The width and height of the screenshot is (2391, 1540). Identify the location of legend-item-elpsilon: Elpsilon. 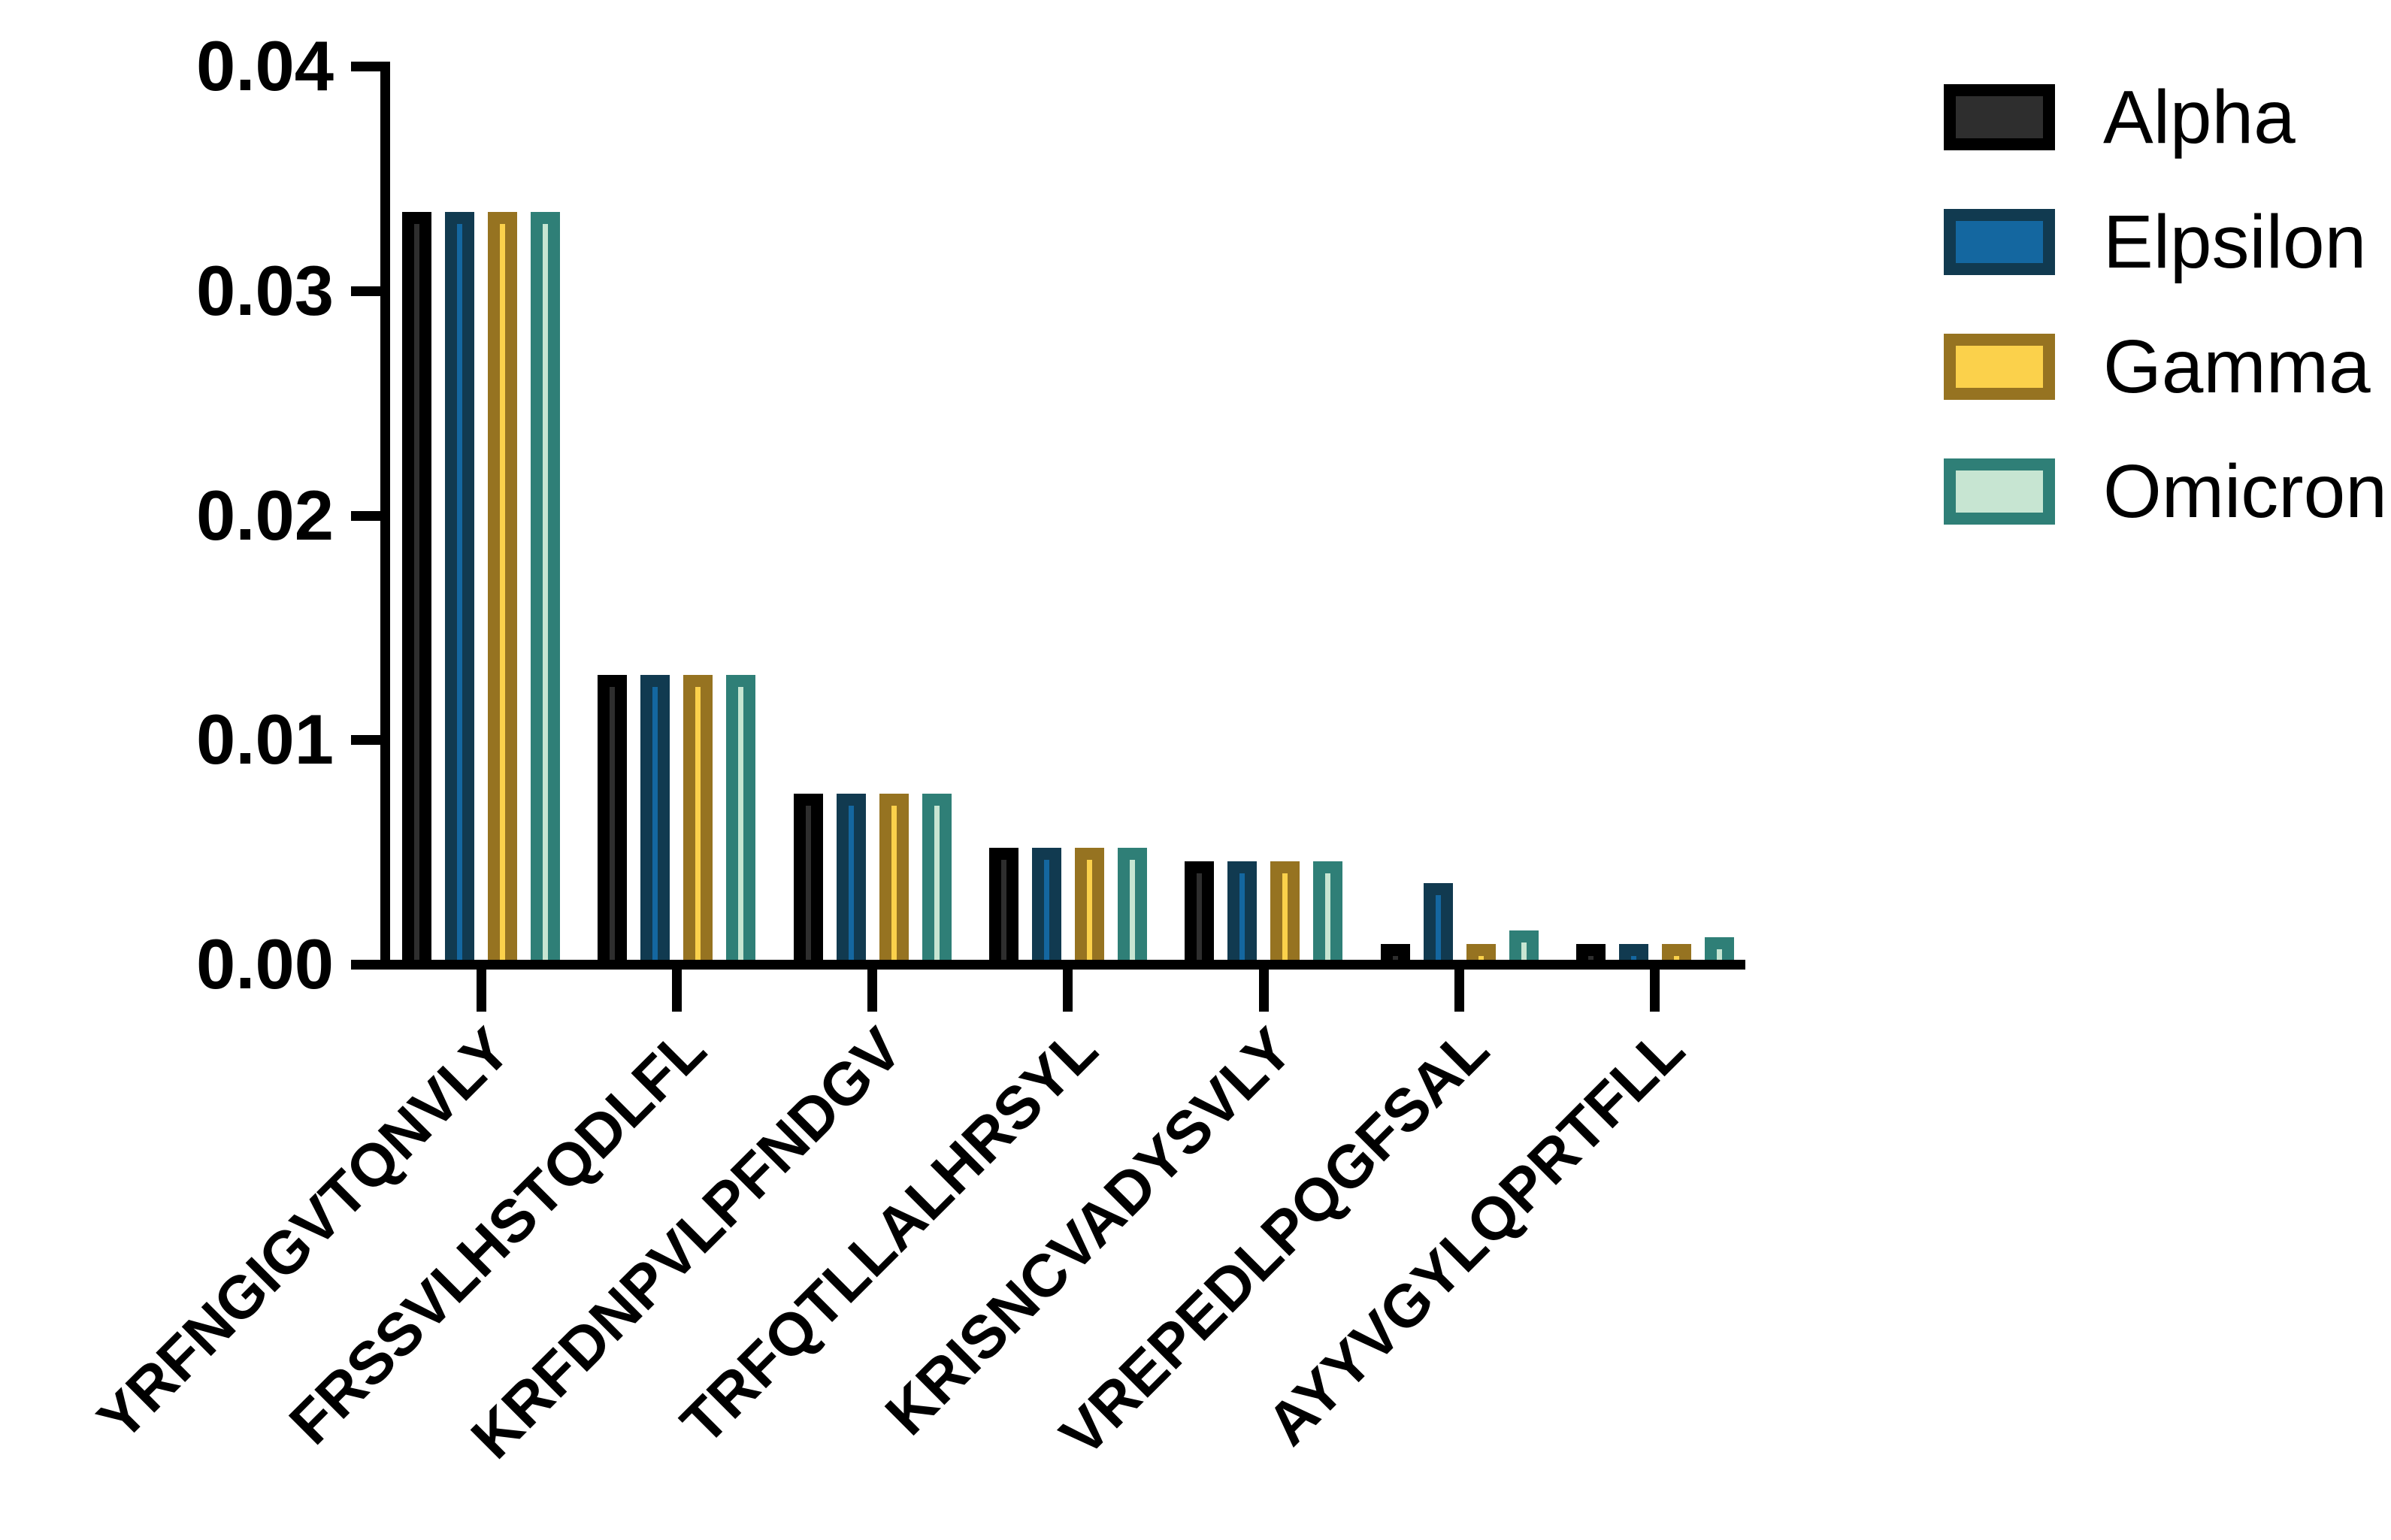
(2165, 242).